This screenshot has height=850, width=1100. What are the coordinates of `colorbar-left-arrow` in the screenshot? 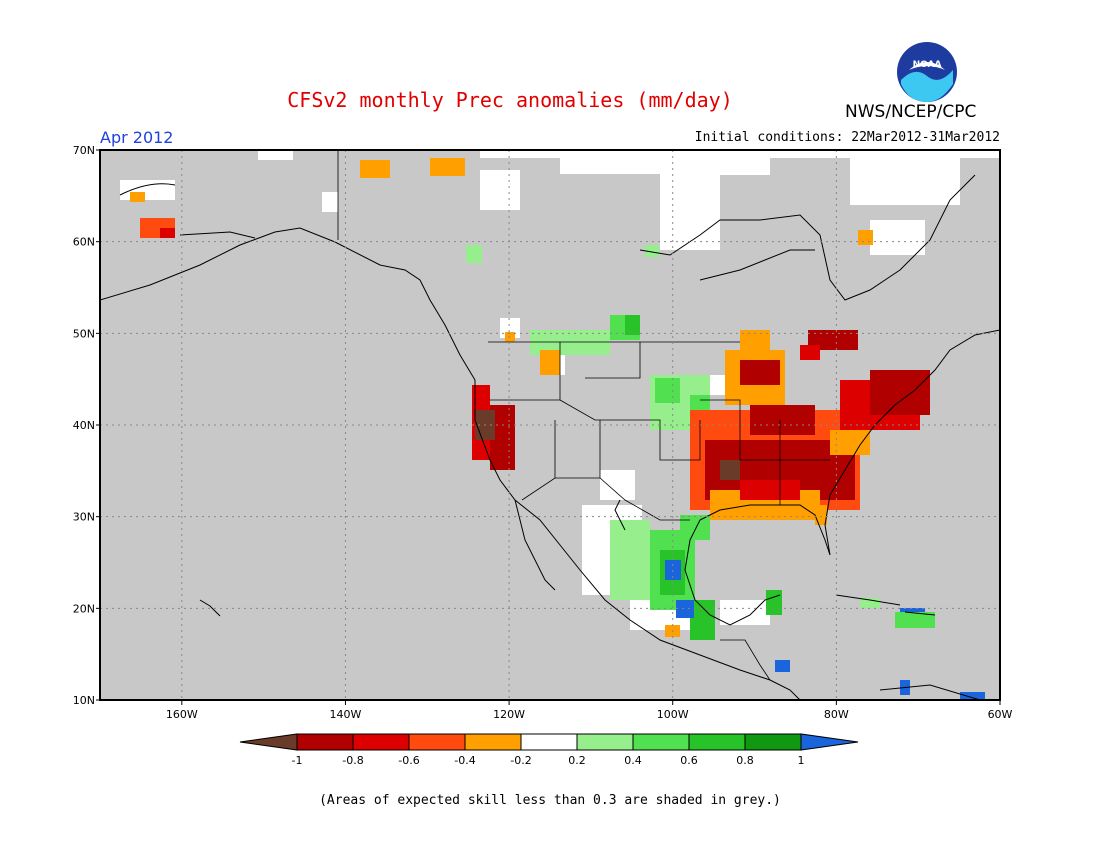 It's located at (268, 742).